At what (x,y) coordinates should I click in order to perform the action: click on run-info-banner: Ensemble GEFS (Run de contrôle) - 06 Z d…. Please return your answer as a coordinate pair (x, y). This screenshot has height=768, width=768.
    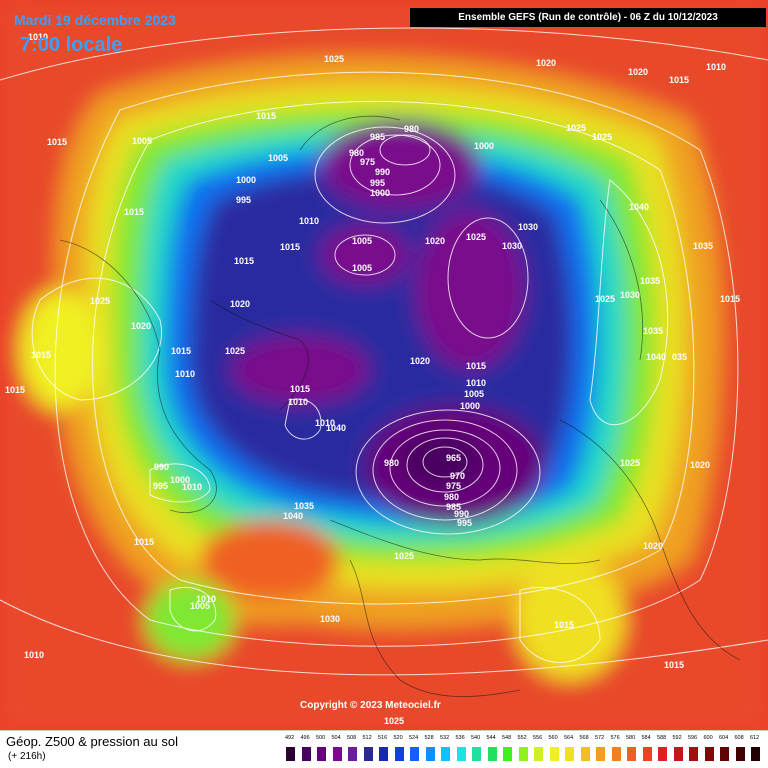
    Looking at the image, I should click on (588, 17).